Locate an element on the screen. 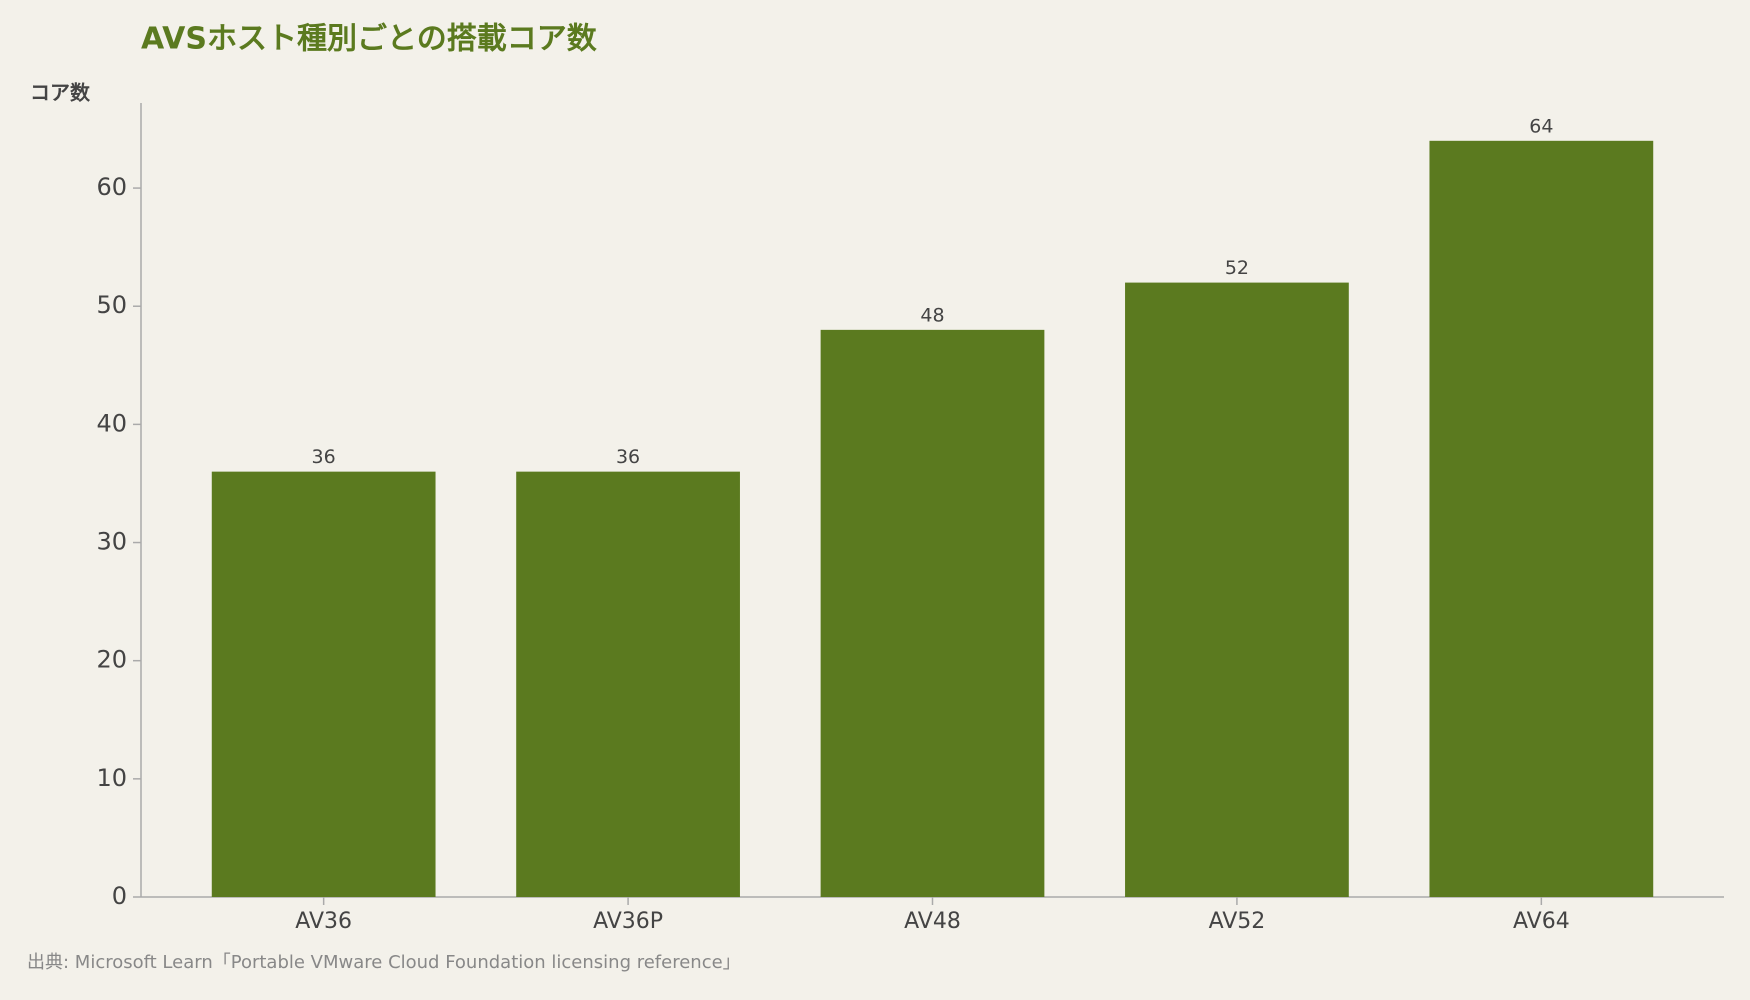 Image resolution: width=1750 pixels, height=1000 pixels. y-tick-label: 60 is located at coordinates (111, 187).